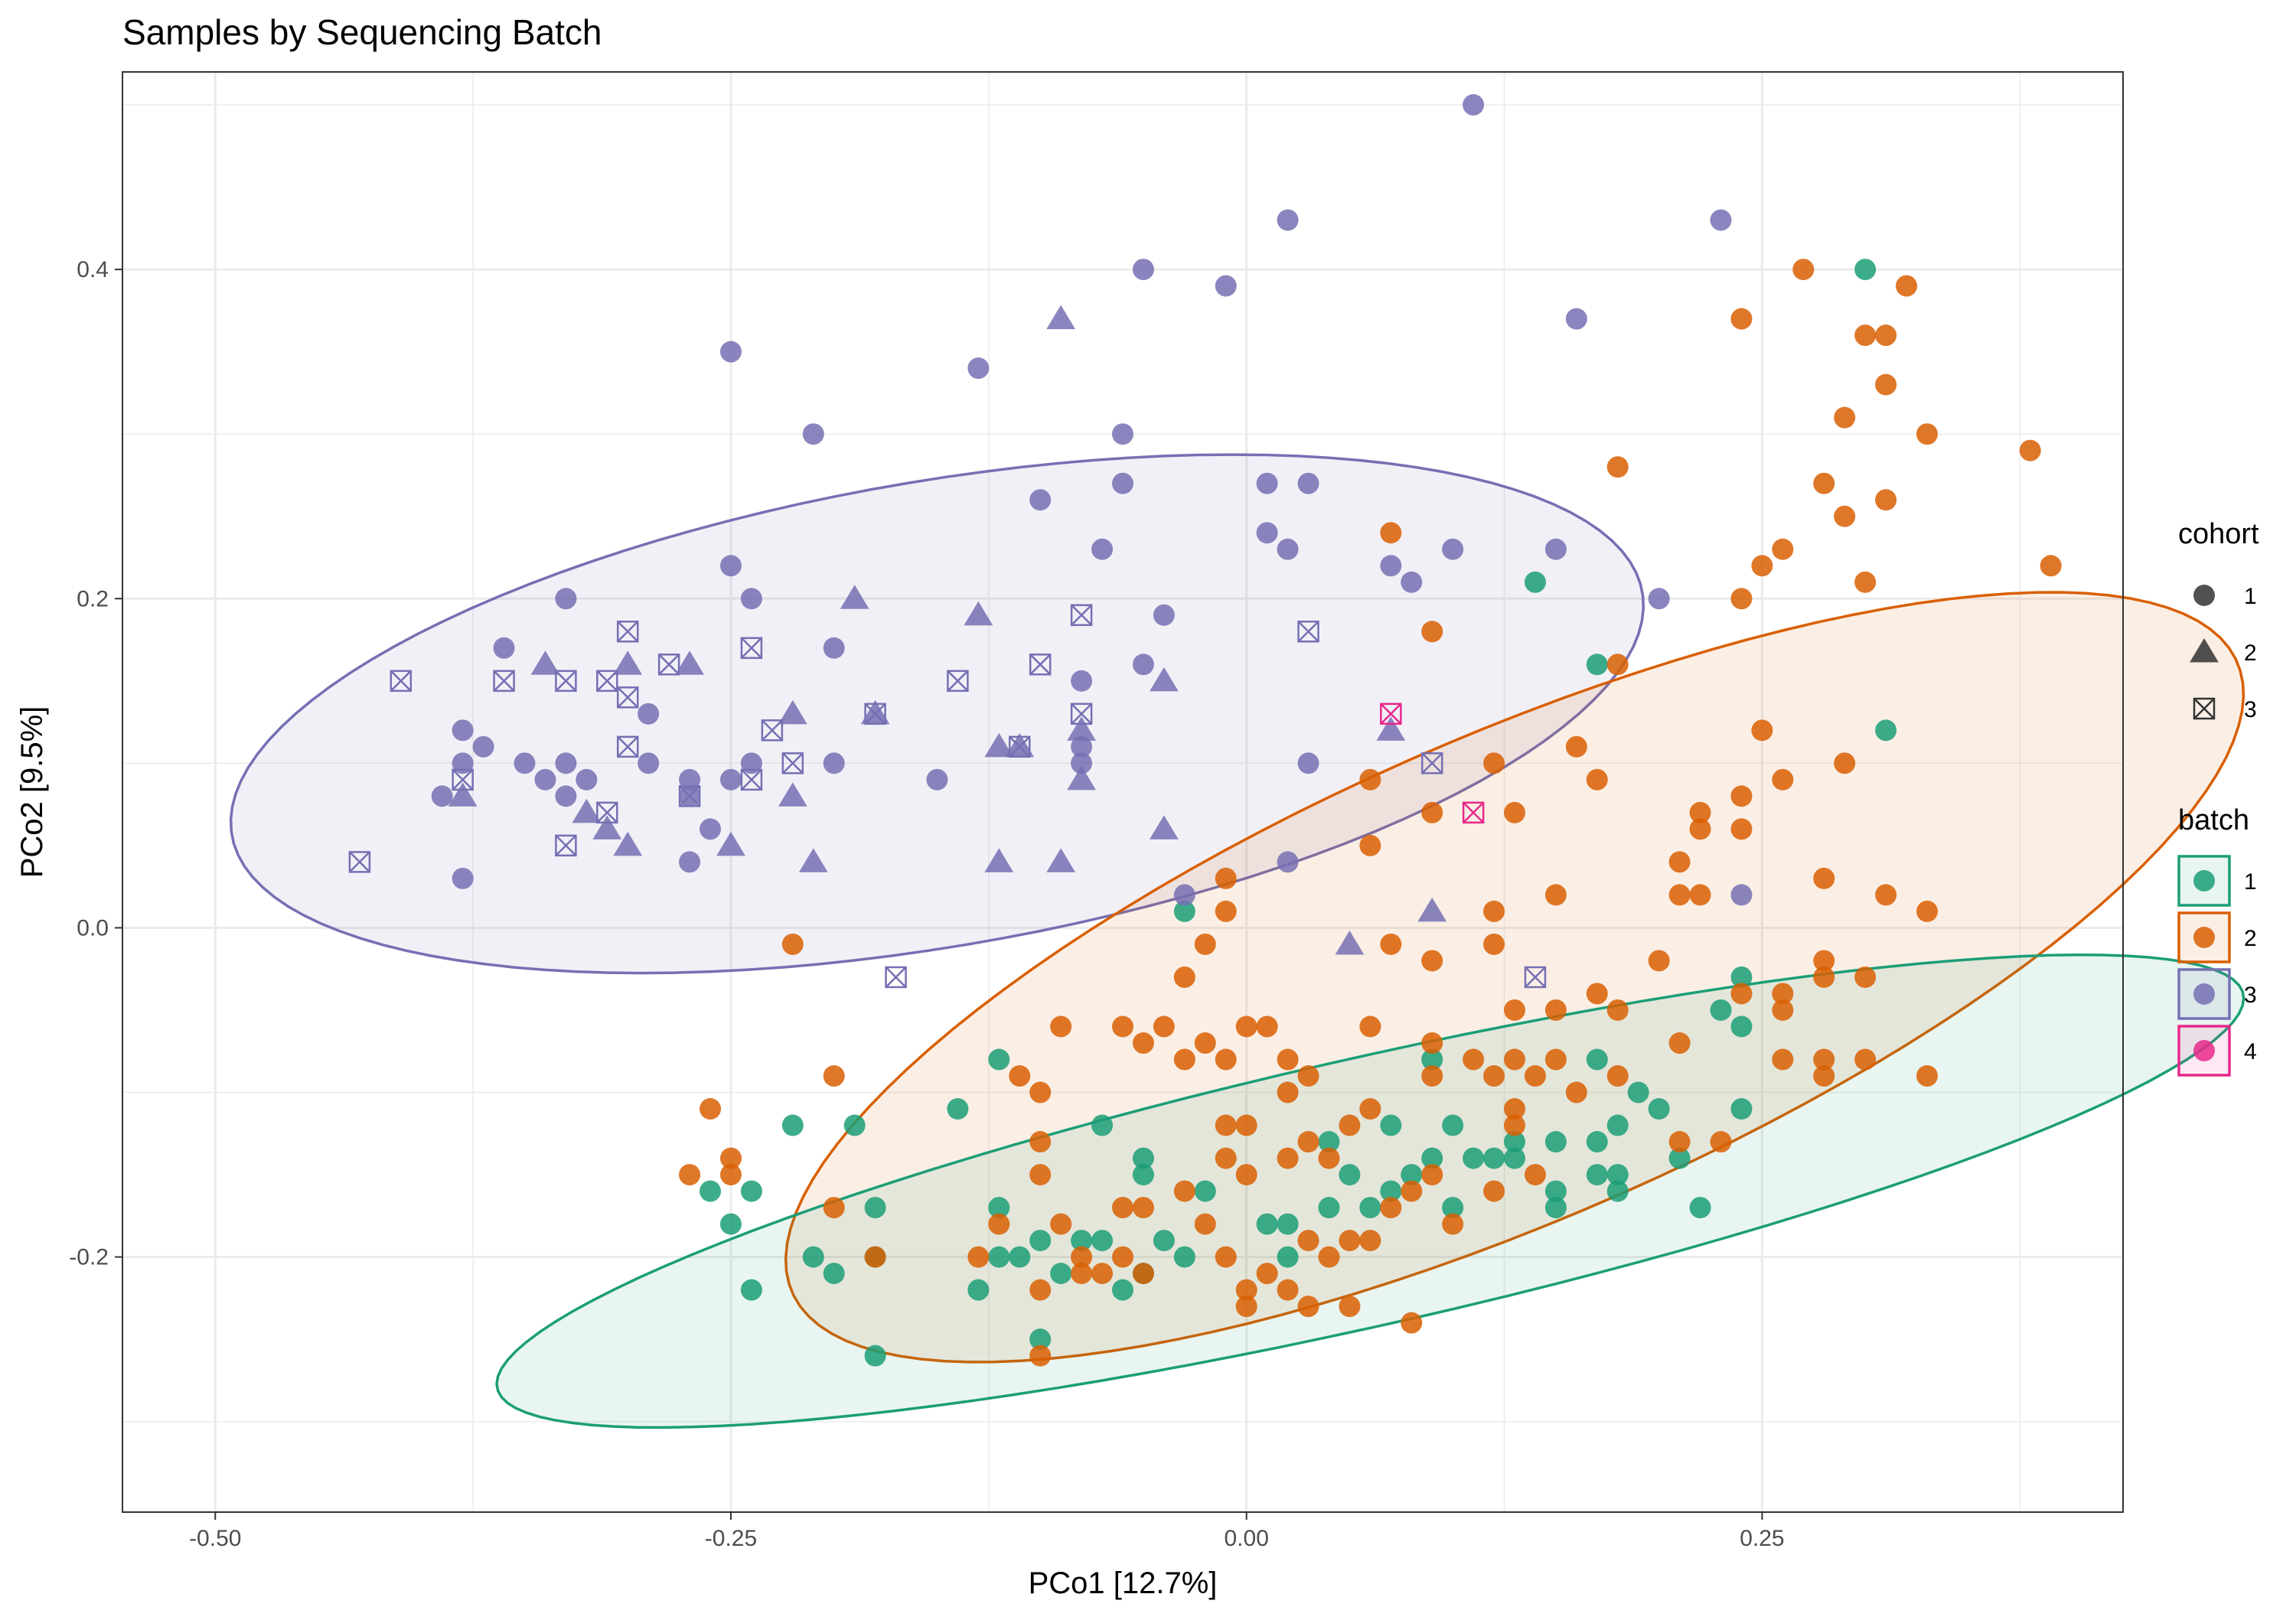 This screenshot has width=2296, height=1607. I want to click on legend-batch-title: batch, so click(2213, 820).